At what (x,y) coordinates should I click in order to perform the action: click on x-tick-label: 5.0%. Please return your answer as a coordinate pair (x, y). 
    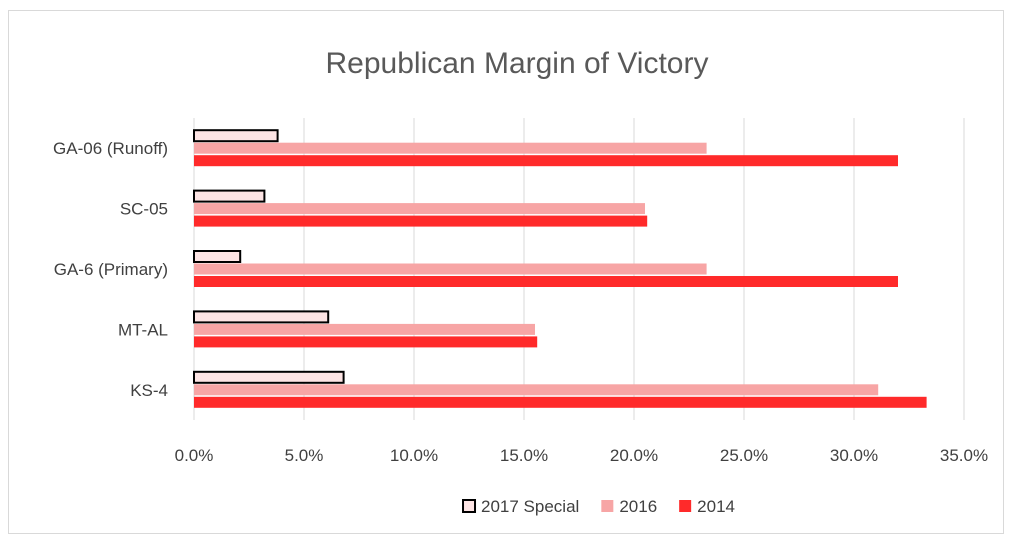
    Looking at the image, I should click on (304, 455).